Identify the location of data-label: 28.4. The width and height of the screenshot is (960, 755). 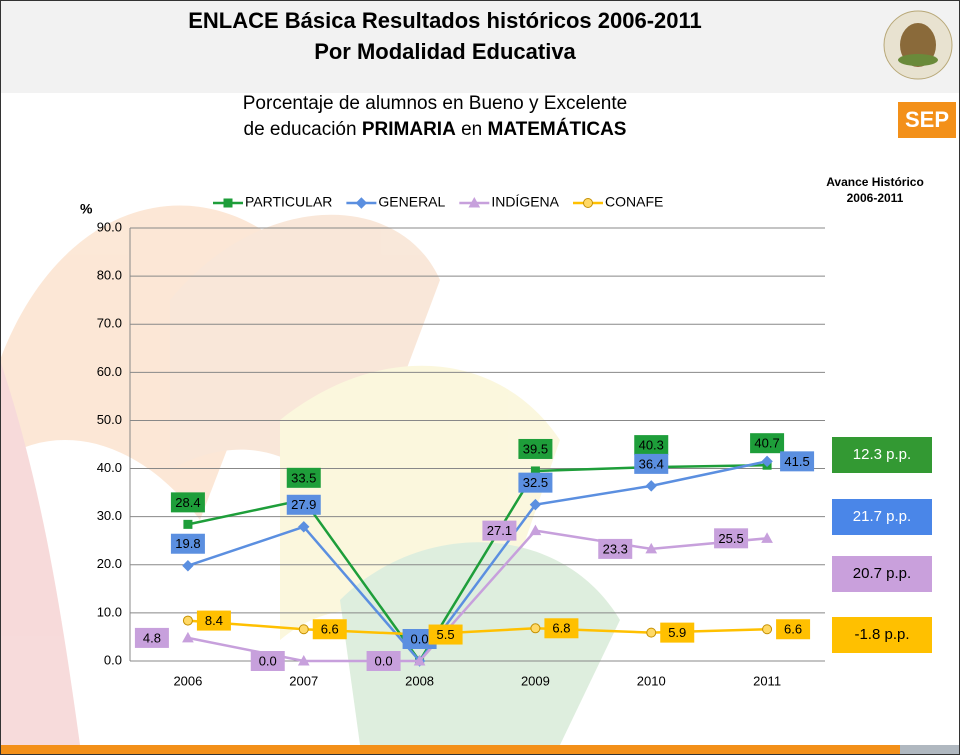
(187, 502).